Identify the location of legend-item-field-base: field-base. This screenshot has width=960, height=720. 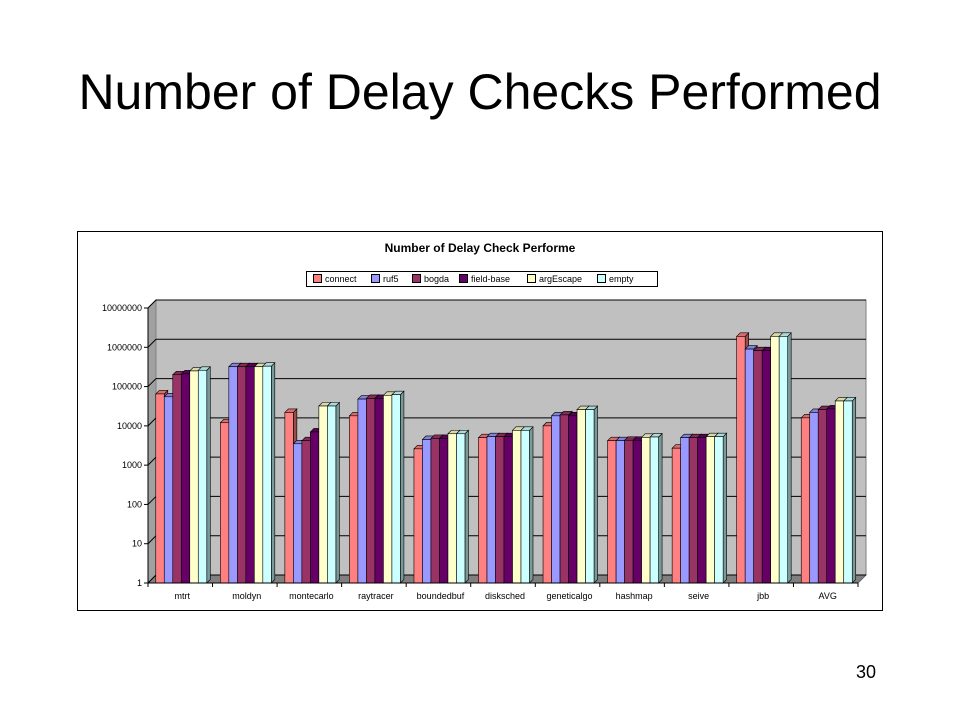
(484, 279).